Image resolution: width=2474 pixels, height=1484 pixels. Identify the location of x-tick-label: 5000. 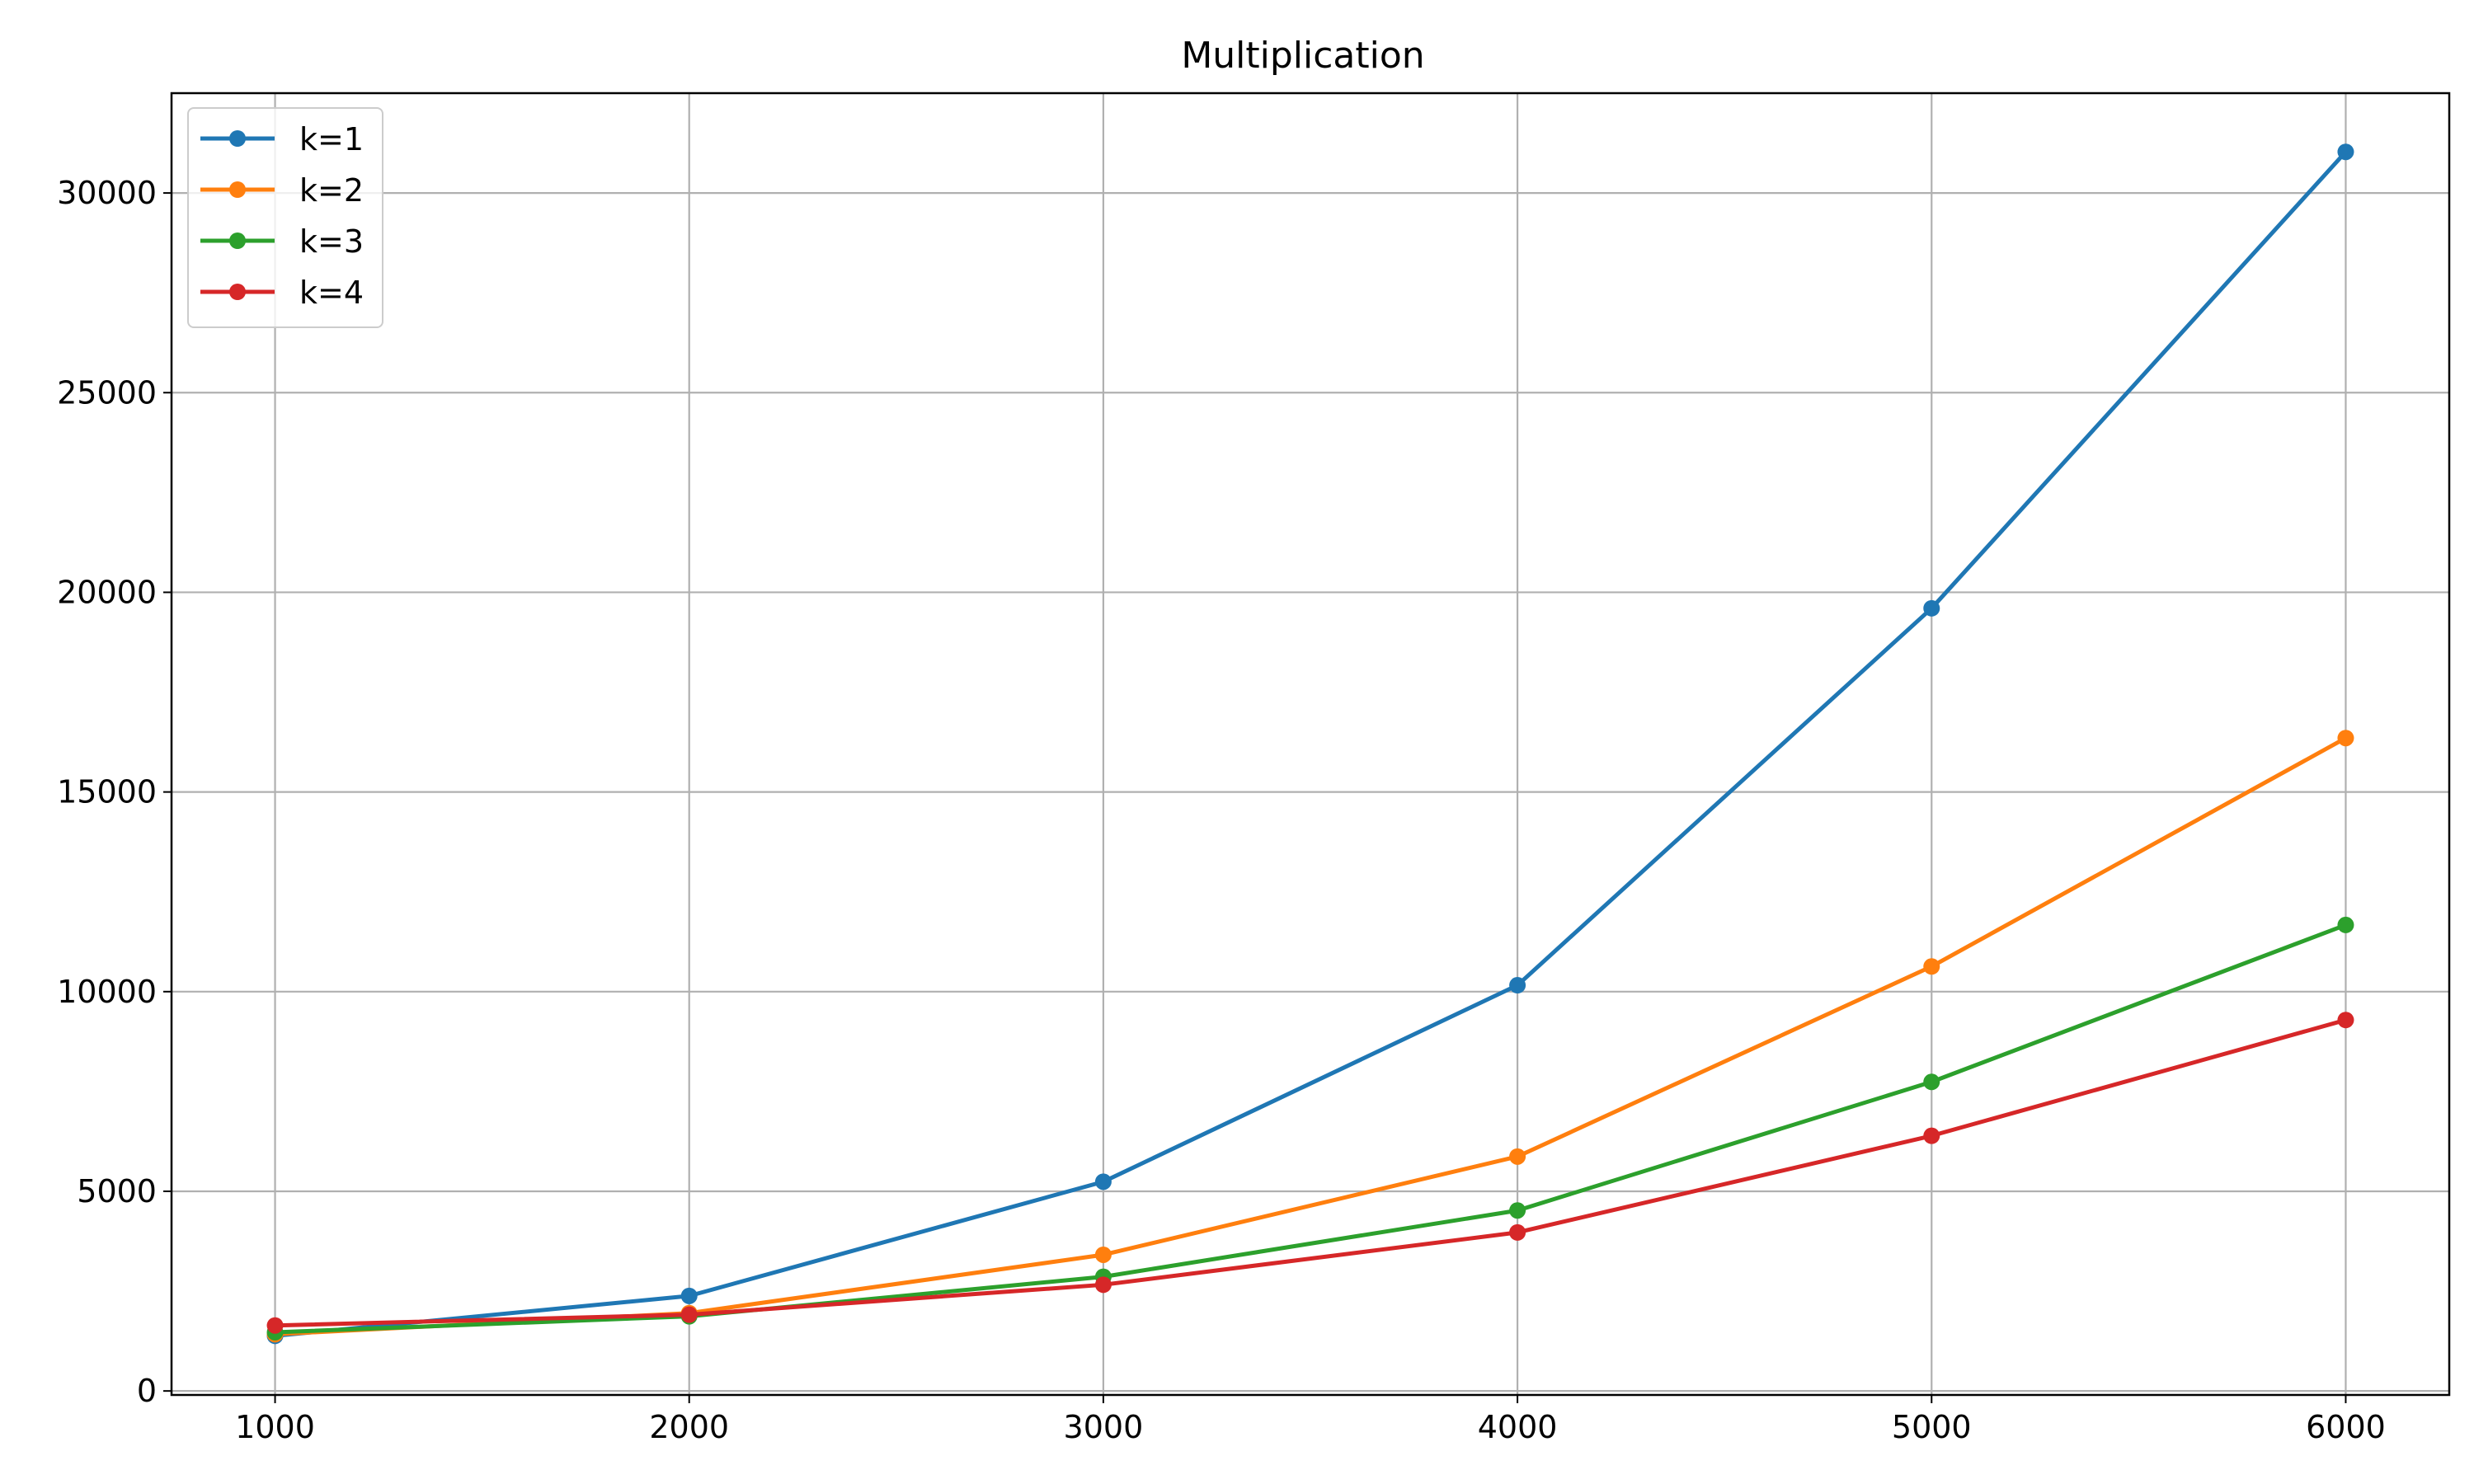
(1932, 1427).